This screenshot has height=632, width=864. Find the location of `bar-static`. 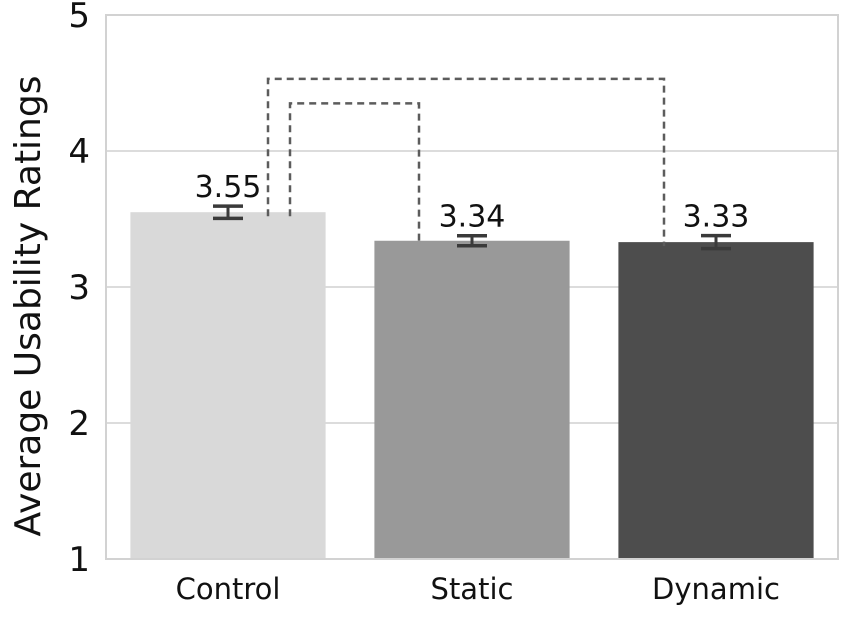

bar-static is located at coordinates (472, 399).